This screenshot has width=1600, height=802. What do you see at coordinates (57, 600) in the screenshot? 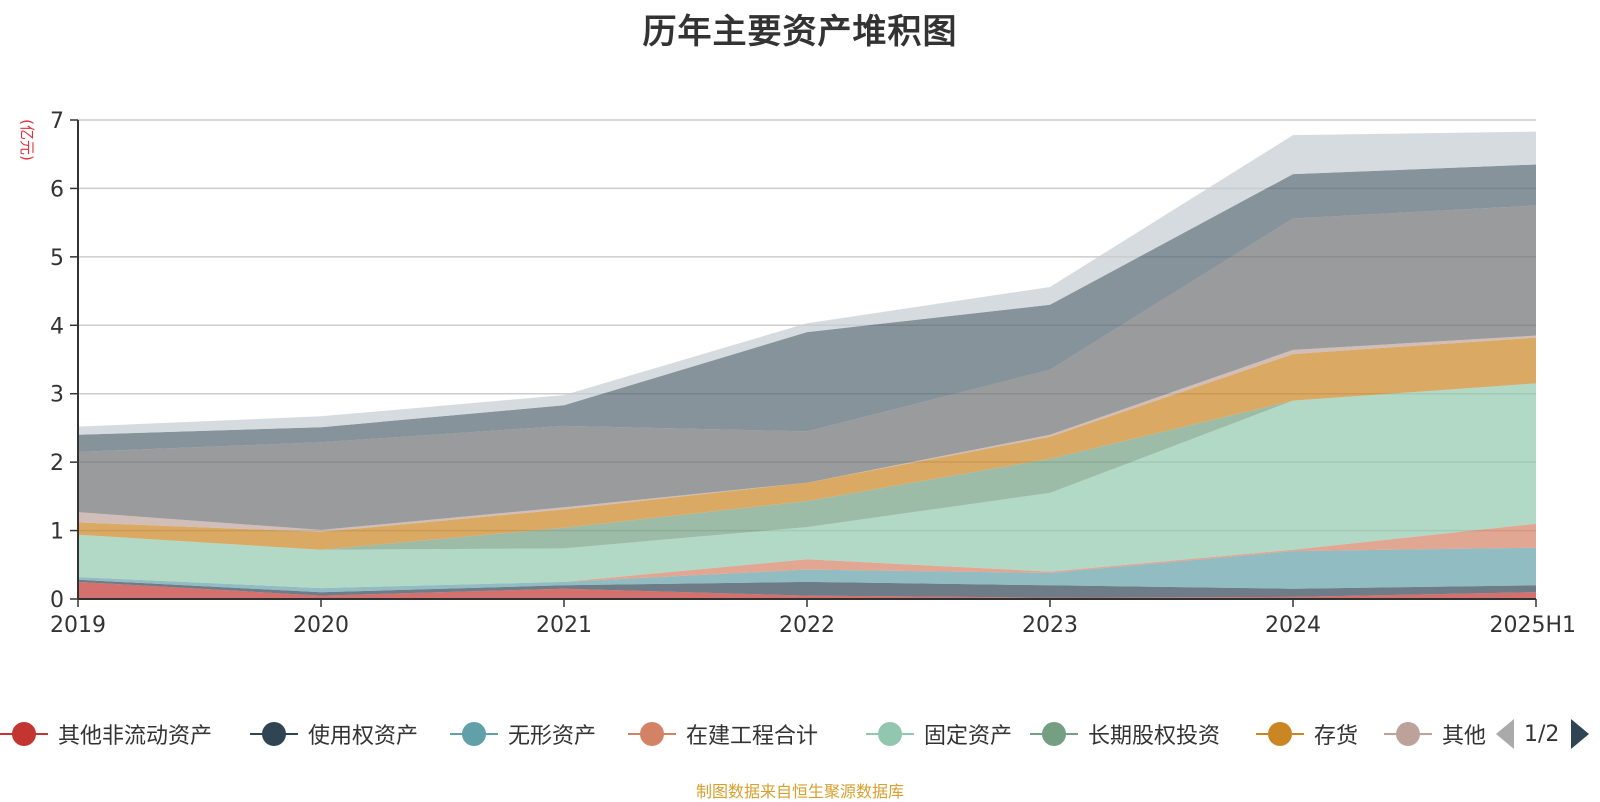
I see `y-tick-label: 0` at bounding box center [57, 600].